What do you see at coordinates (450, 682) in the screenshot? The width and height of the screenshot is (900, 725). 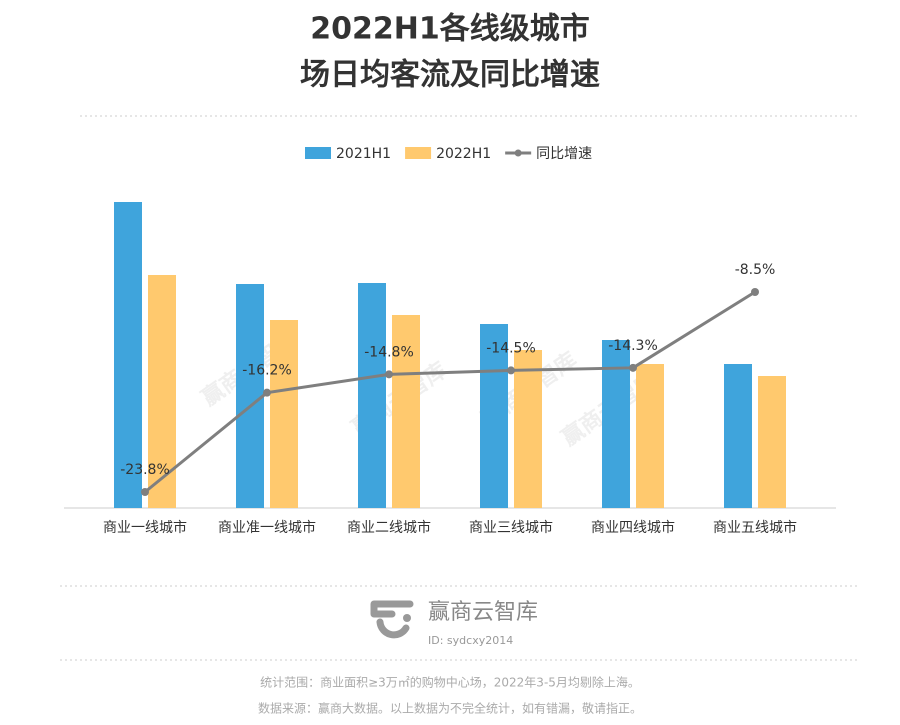 I see `footnote: 统计范围：商业面积≥3万㎡的购物中心场，2022年3-5月均剔除上海。` at bounding box center [450, 682].